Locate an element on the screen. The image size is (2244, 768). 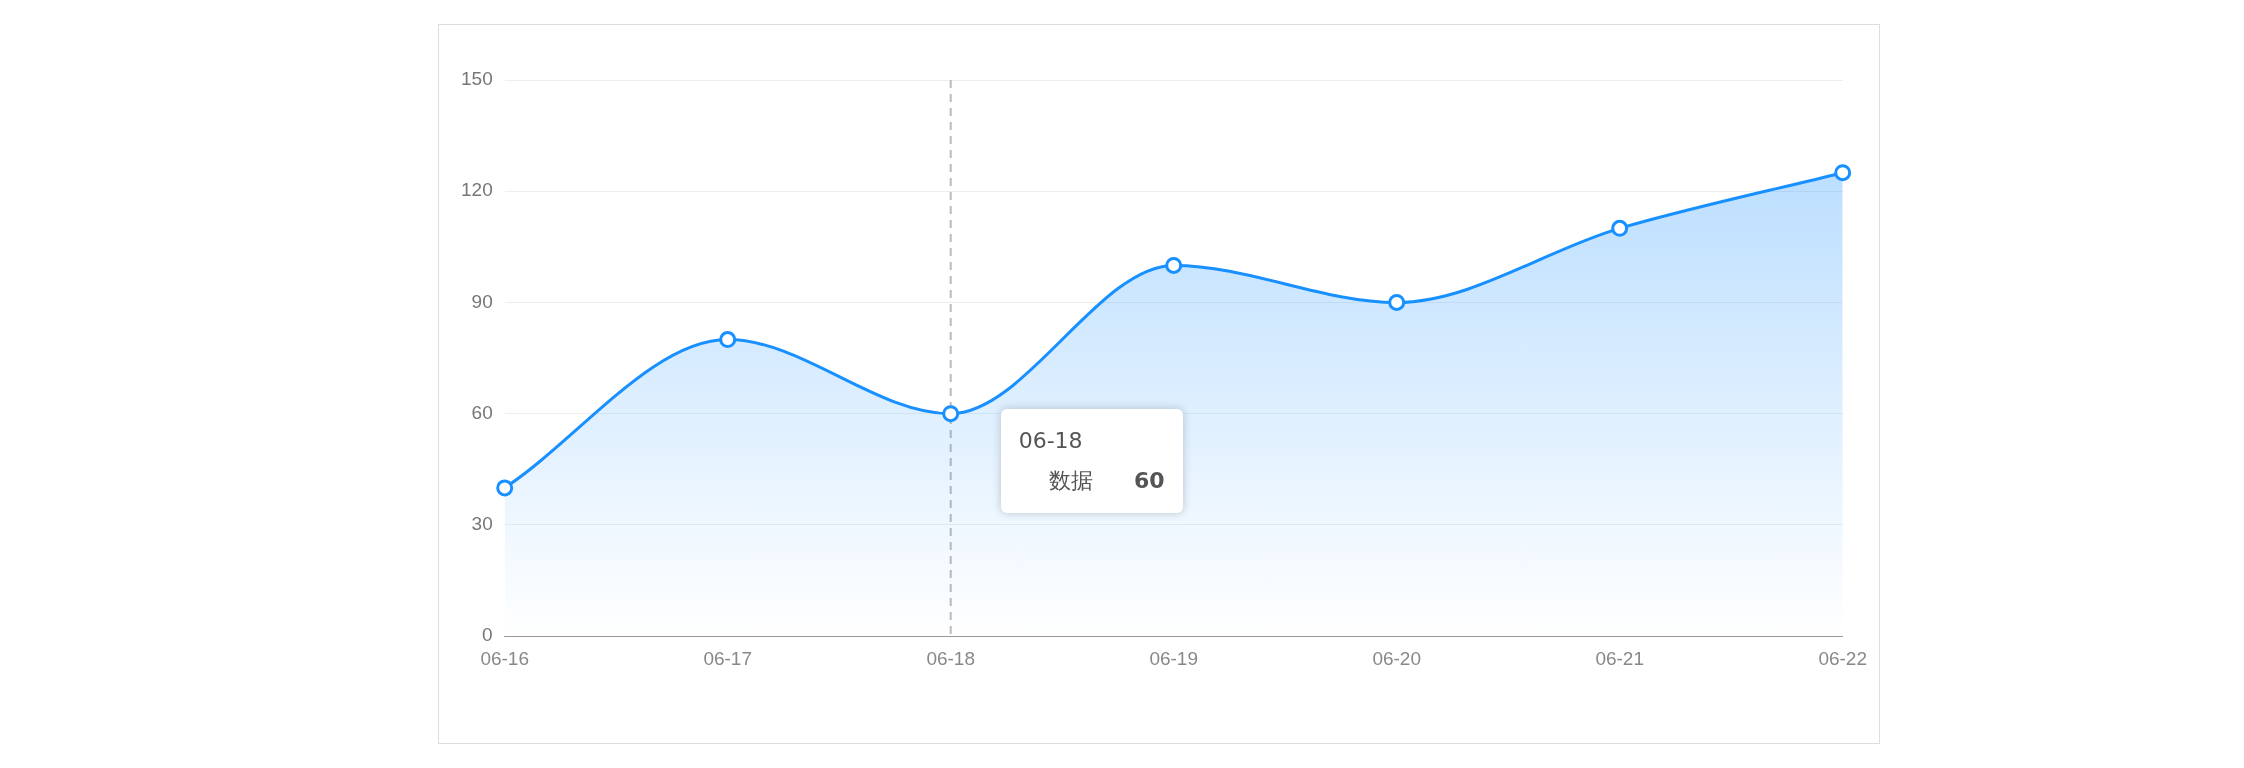
x-tick-label: 06-20 is located at coordinates (1397, 658).